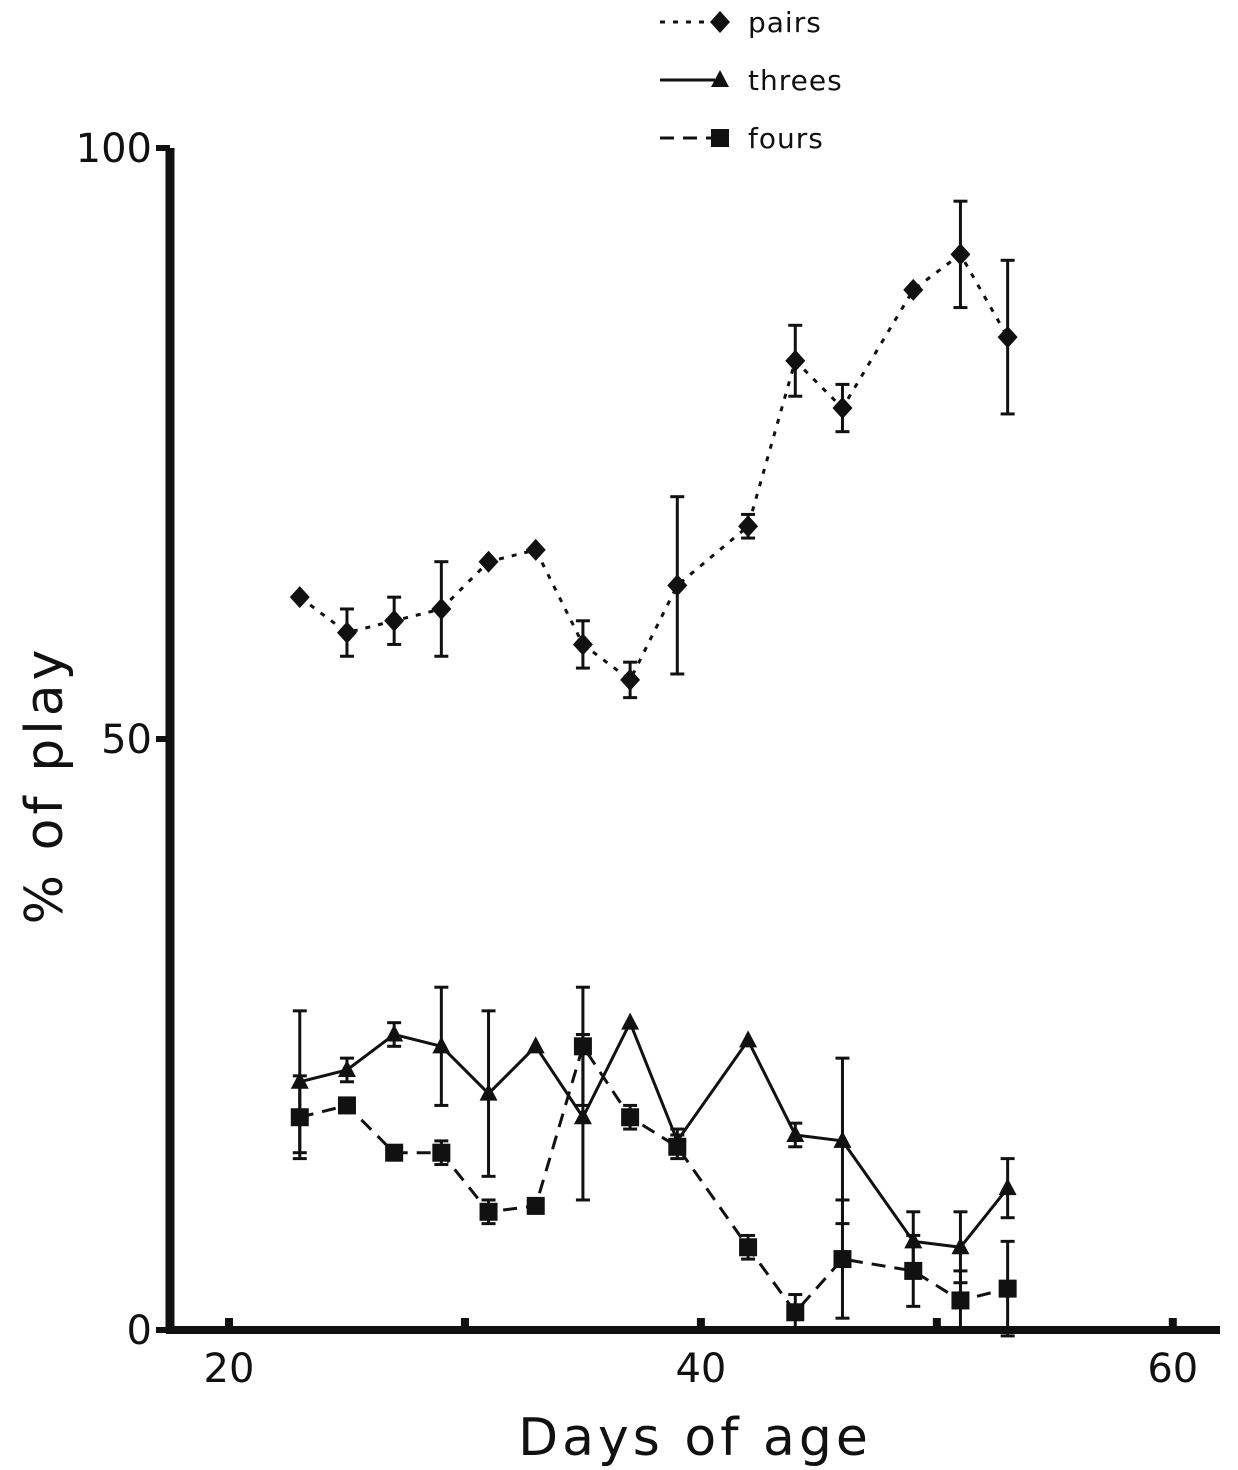 The width and height of the screenshot is (1238, 1470). Describe the element at coordinates (139, 1331) in the screenshot. I see `y-tick-label: 0` at that location.